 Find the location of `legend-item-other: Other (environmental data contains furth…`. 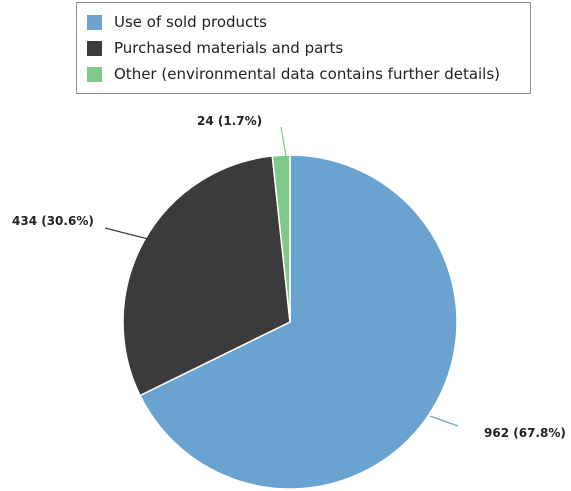

legend-item-other: Other (environmental data contains furth… is located at coordinates (303, 74).